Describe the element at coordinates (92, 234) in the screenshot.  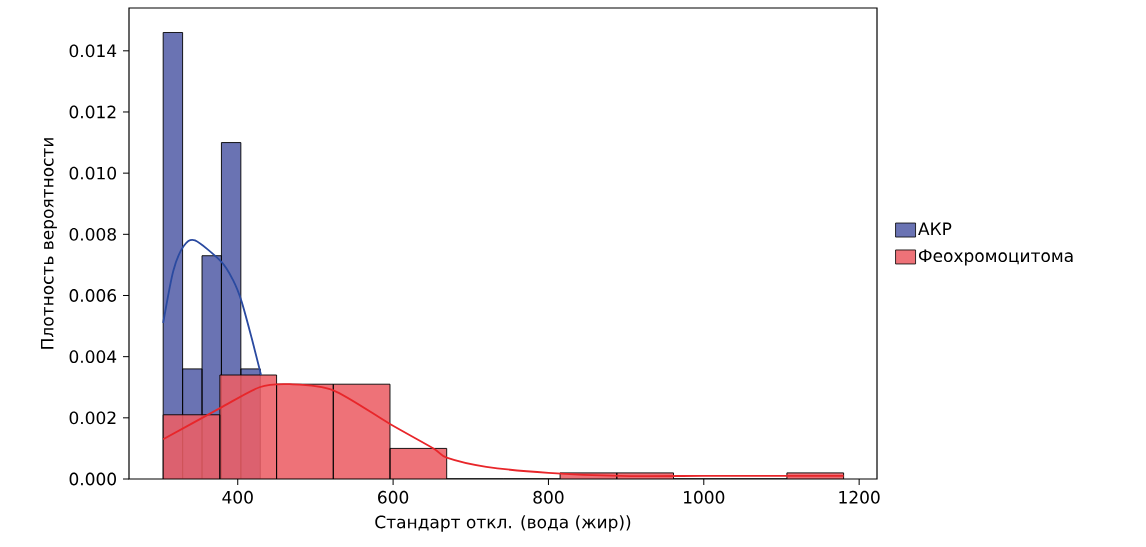
I see `y-tick-label: 0.008` at that location.